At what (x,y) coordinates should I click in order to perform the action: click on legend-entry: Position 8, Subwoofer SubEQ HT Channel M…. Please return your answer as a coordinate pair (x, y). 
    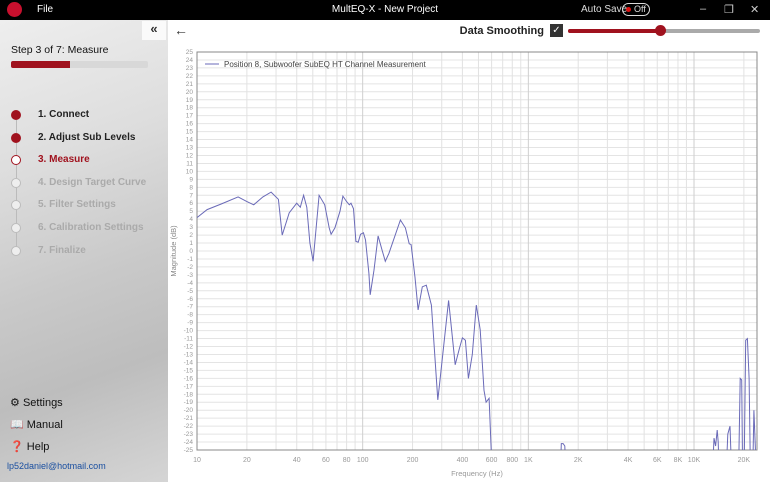
    Looking at the image, I should click on (325, 64).